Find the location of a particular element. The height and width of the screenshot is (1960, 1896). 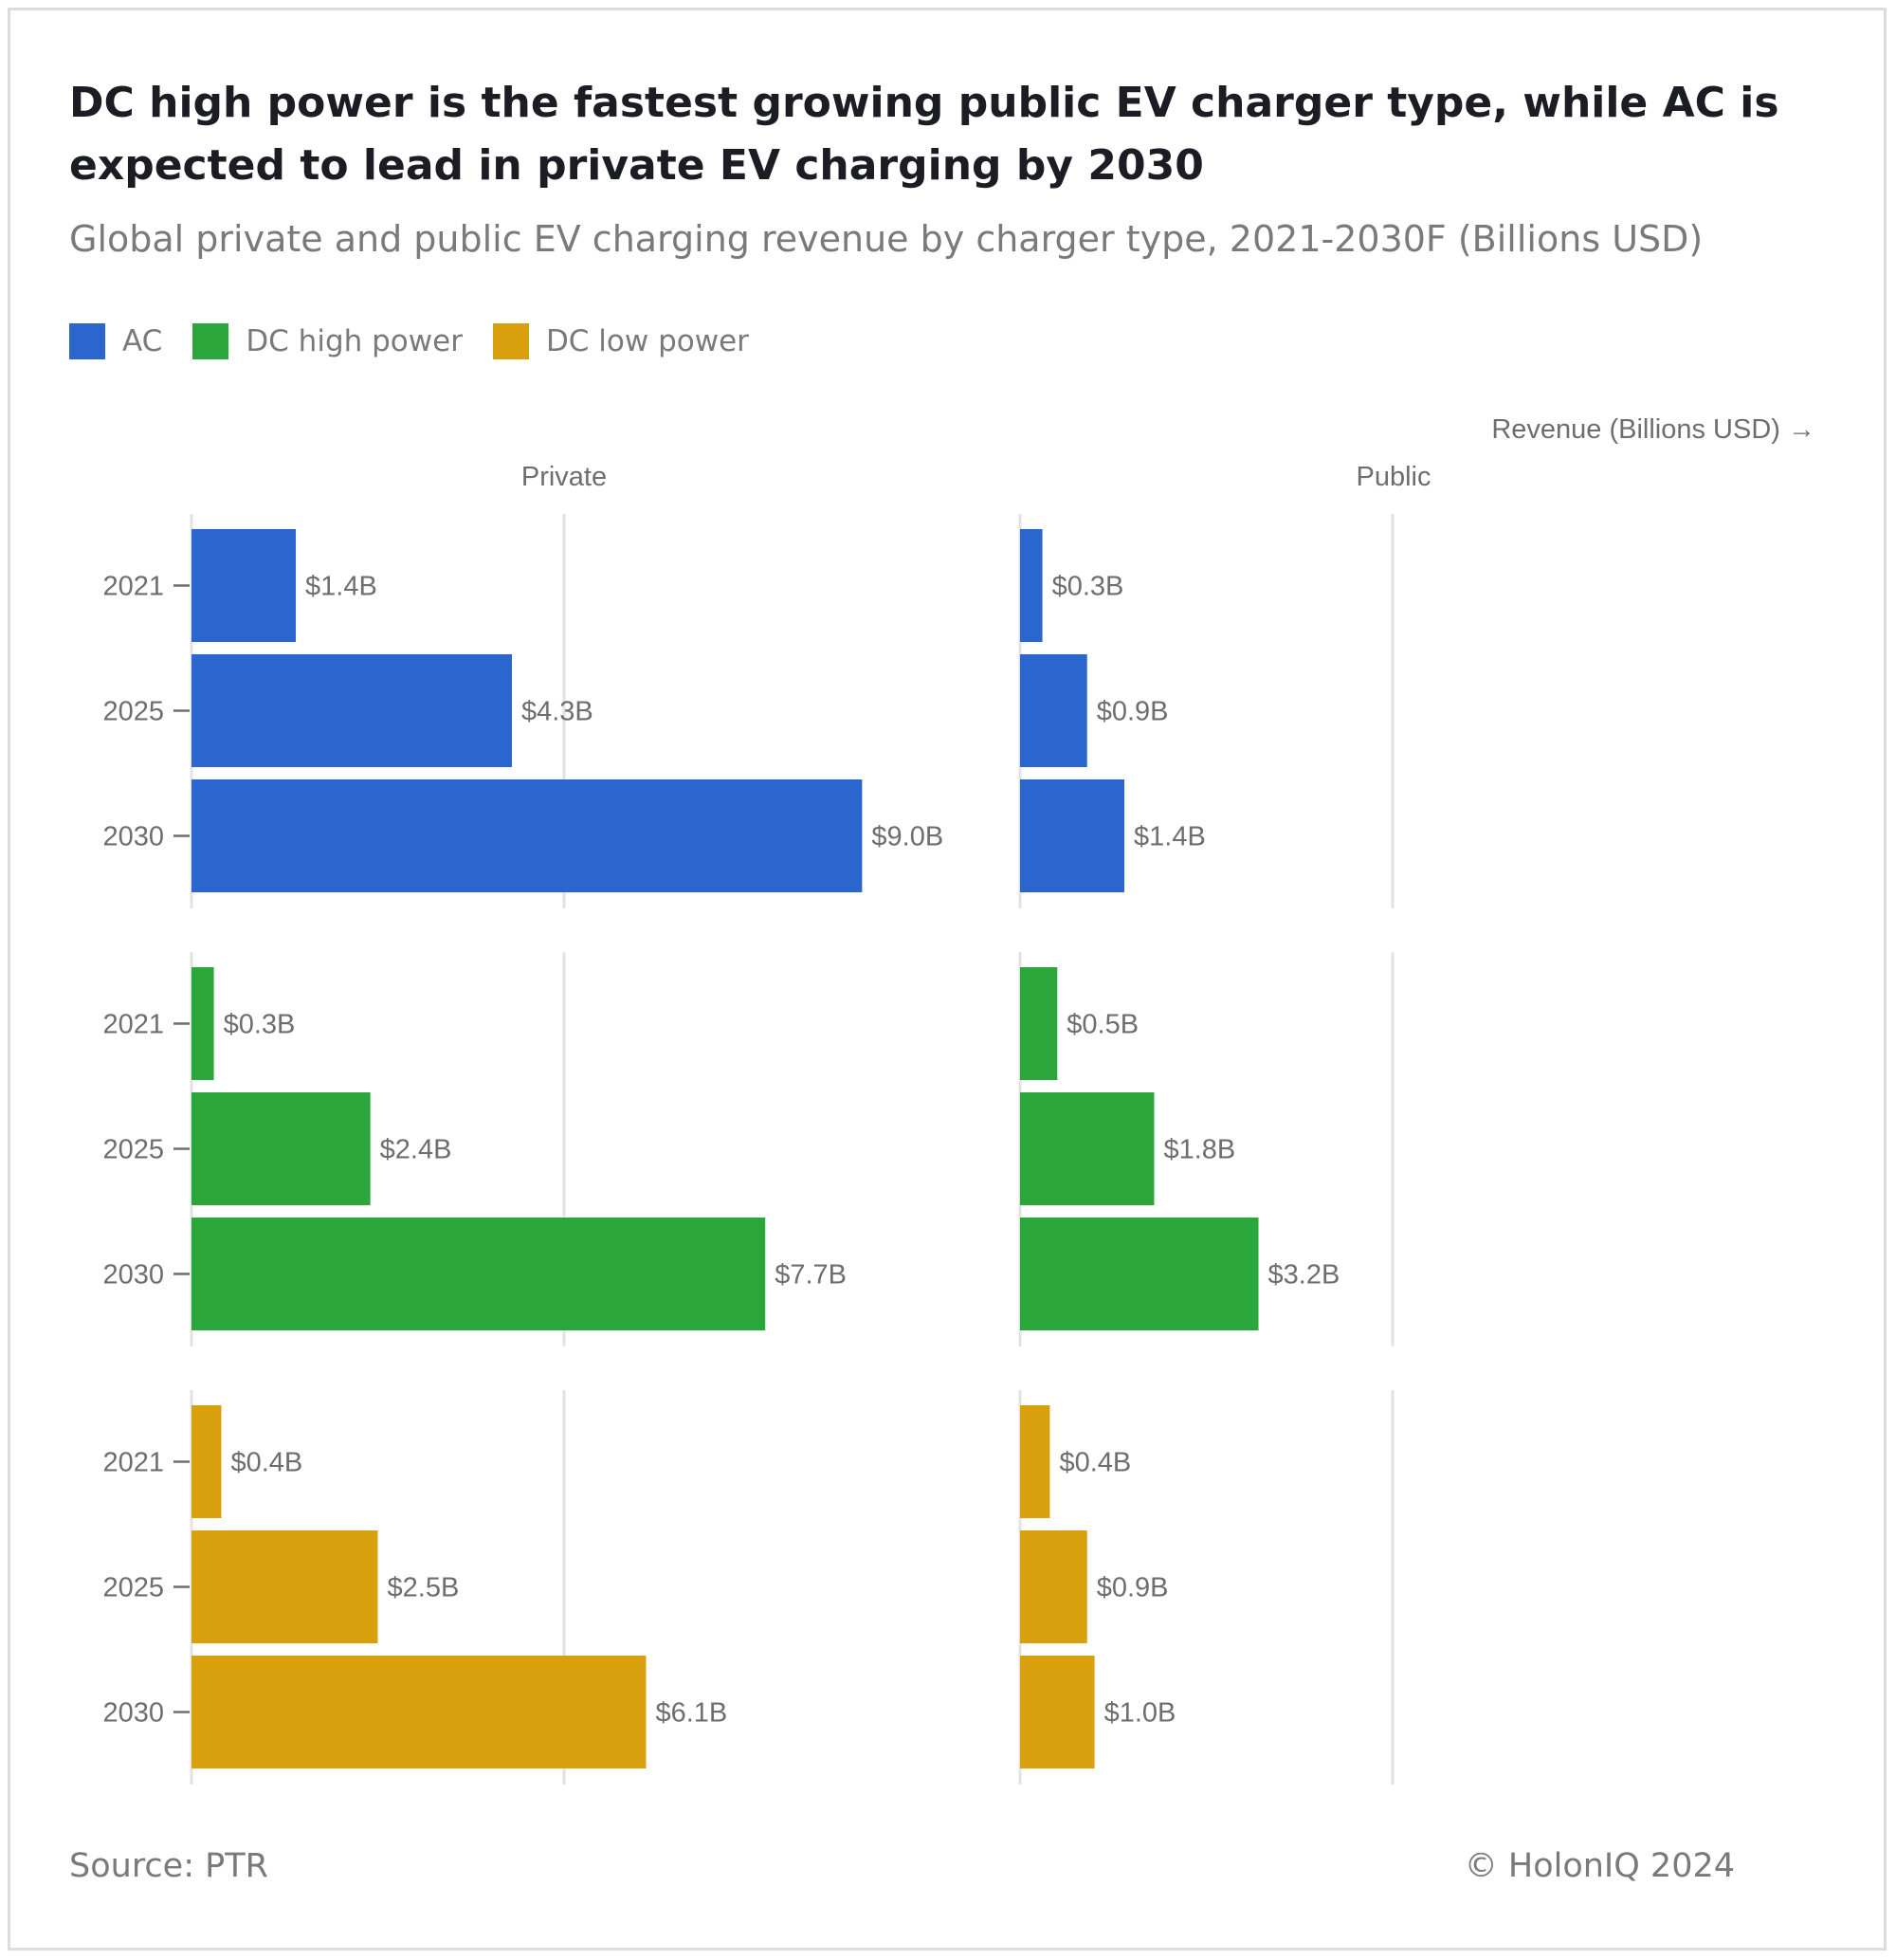

bar-private-ac-2025 is located at coordinates (351, 710).